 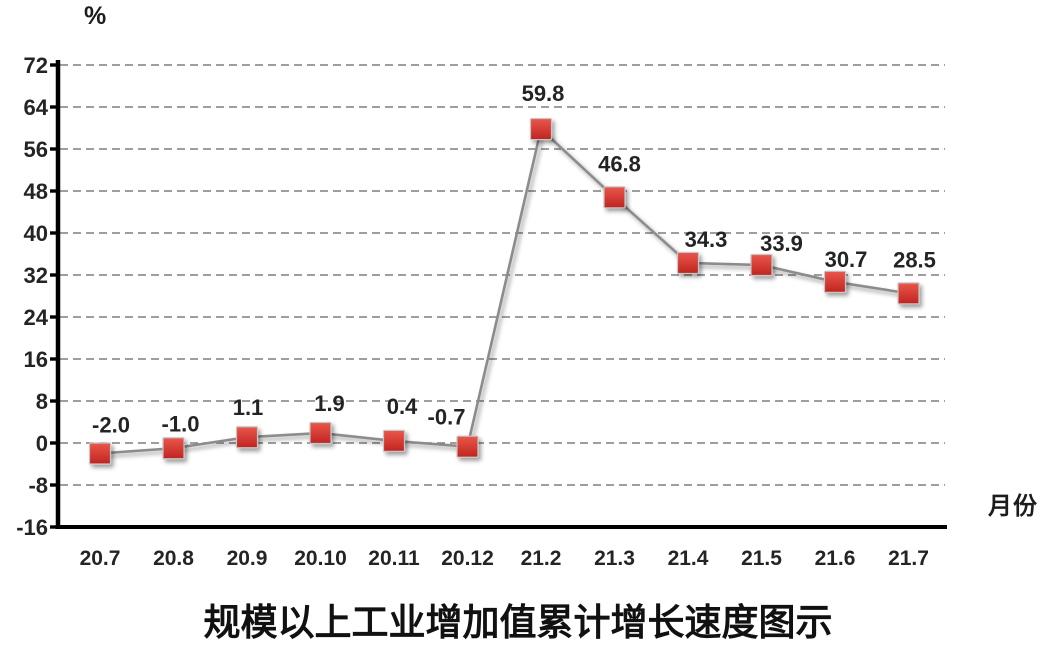 I want to click on data-point-label: 28.5, so click(x=914, y=259).